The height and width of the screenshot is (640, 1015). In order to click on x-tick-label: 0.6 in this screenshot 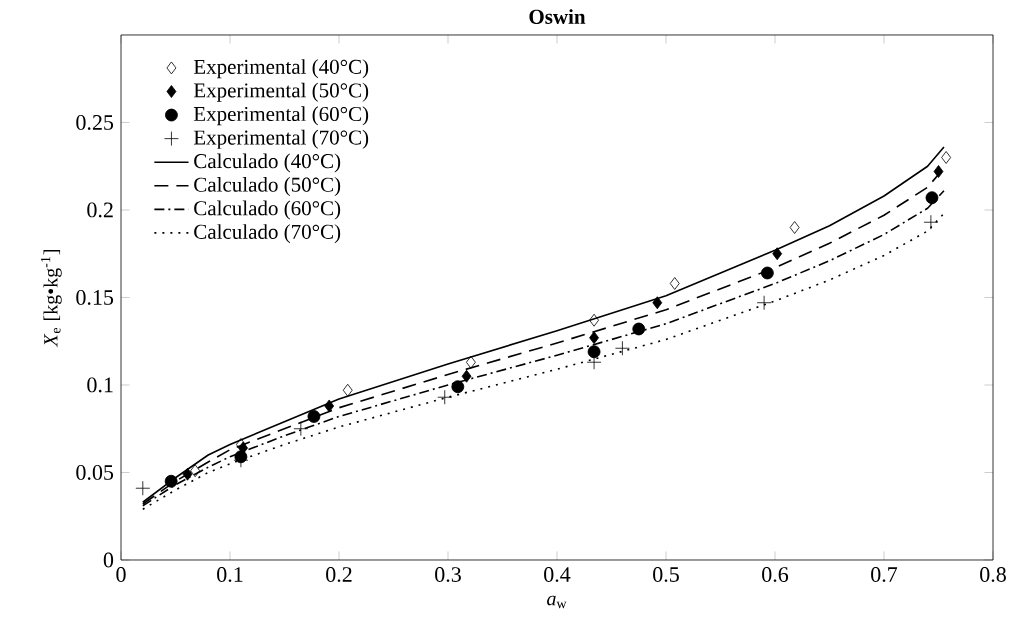, I will do `click(775, 574)`.